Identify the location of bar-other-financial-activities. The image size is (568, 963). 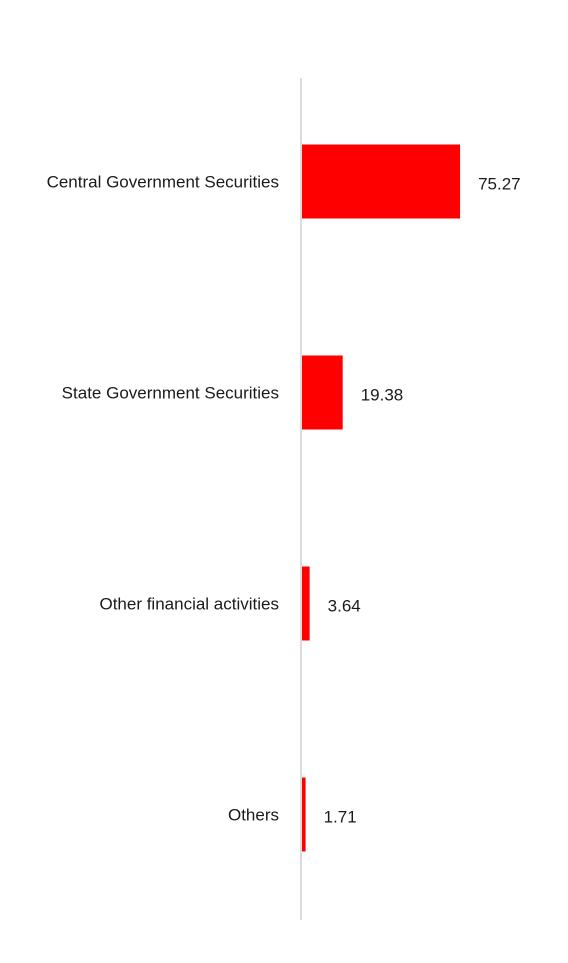
(306, 603).